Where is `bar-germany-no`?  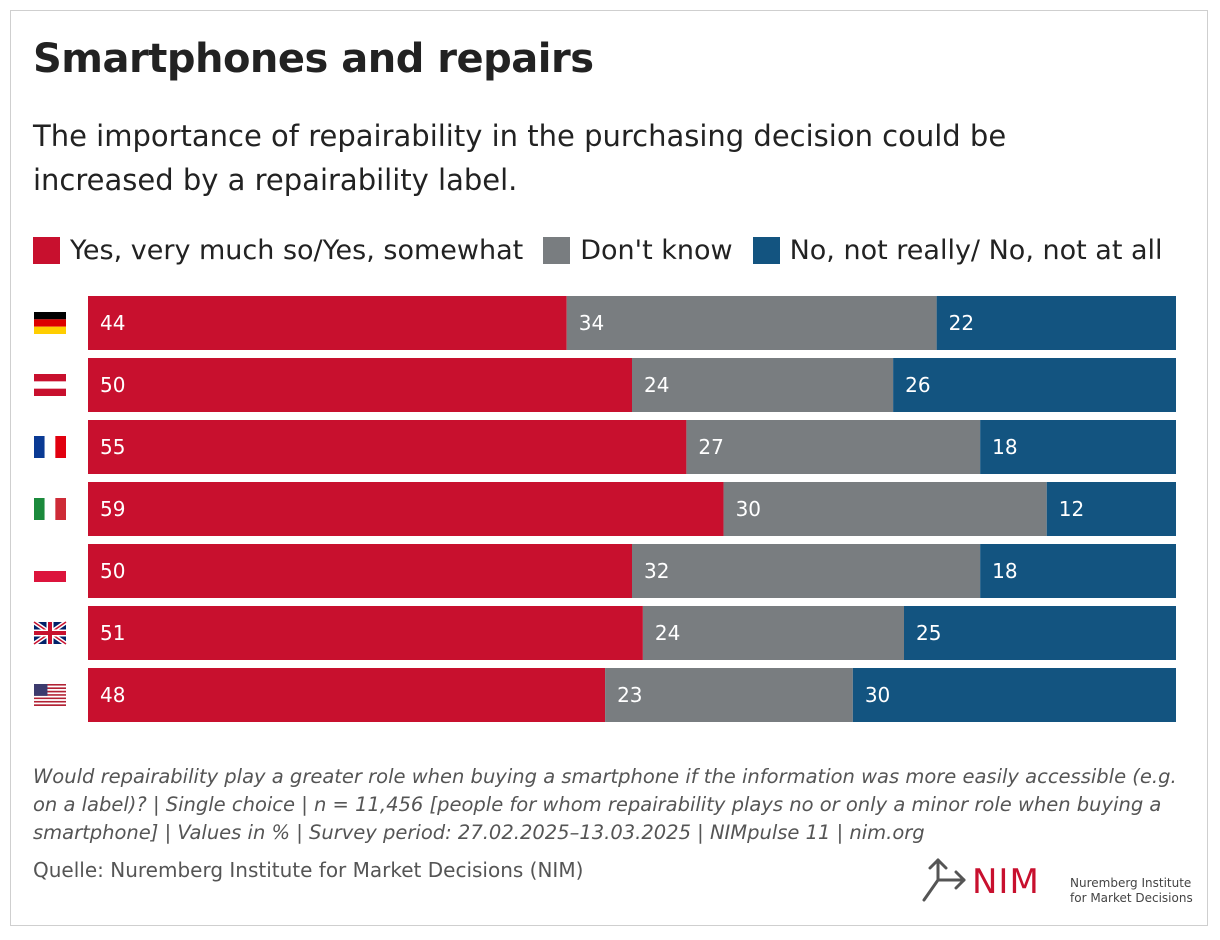
bar-germany-no is located at coordinates (1056, 323).